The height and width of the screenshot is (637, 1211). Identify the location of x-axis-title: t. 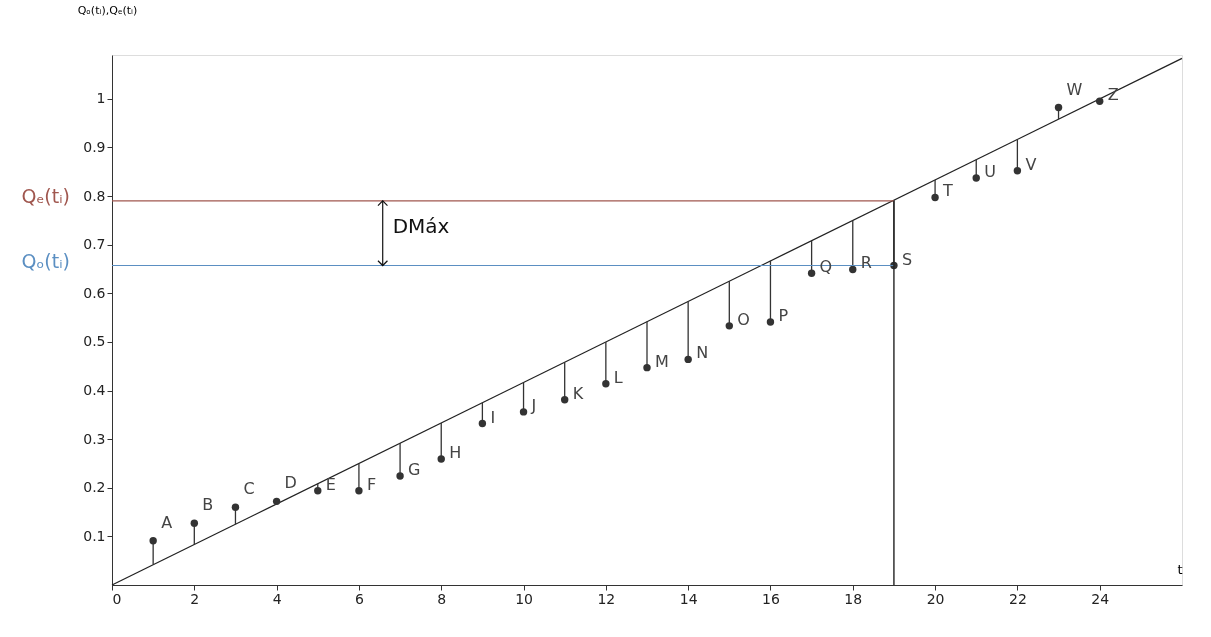
(1180, 569).